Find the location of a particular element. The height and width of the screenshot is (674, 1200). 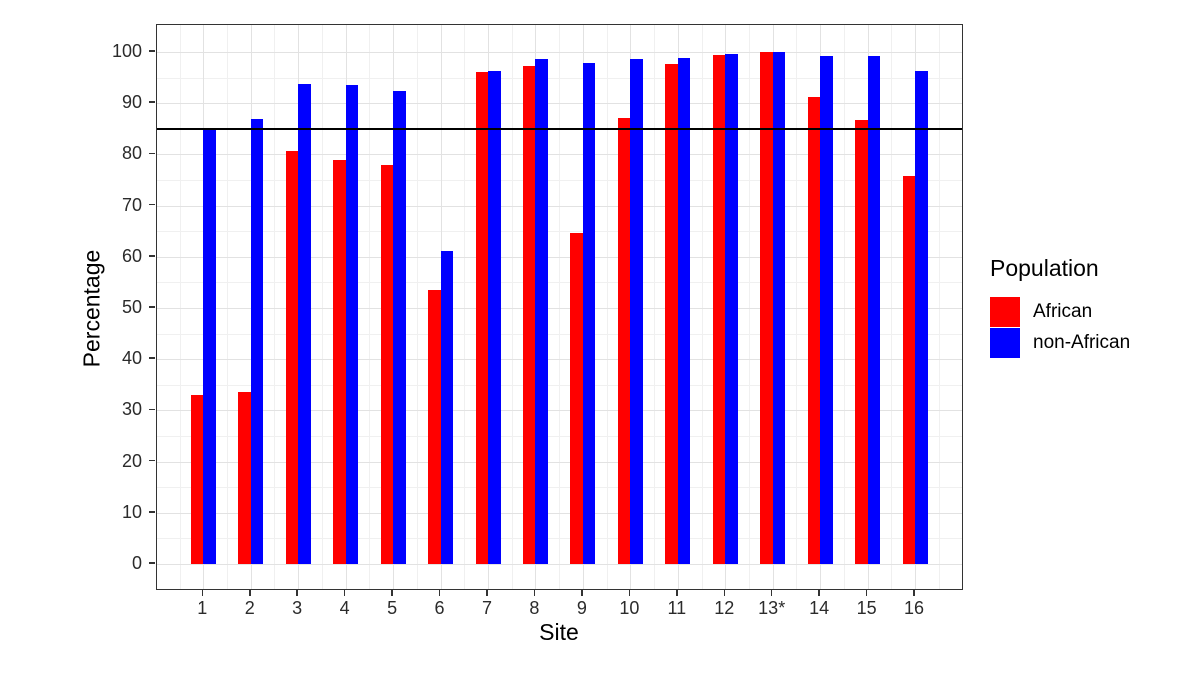

legend-label-nonafrican: non-African is located at coordinates (1082, 342).